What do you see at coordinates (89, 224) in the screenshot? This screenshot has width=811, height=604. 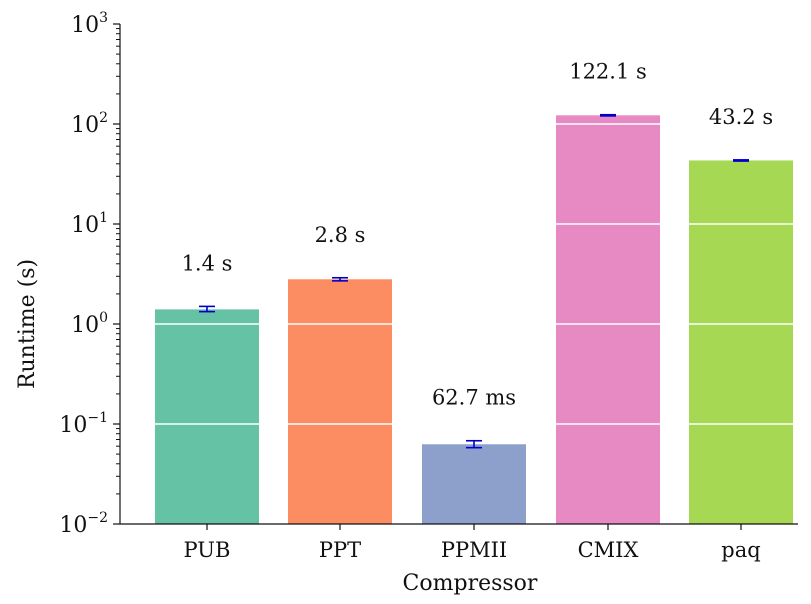 I see `y-tick-label: 10¹` at bounding box center [89, 224].